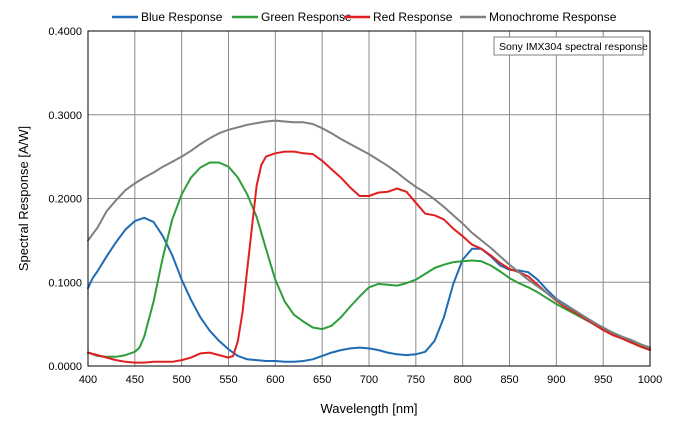  I want to click on y-tick-labels: 0.0000 0.1000 0.2000 0.3000 0.4000, so click(65, 199).